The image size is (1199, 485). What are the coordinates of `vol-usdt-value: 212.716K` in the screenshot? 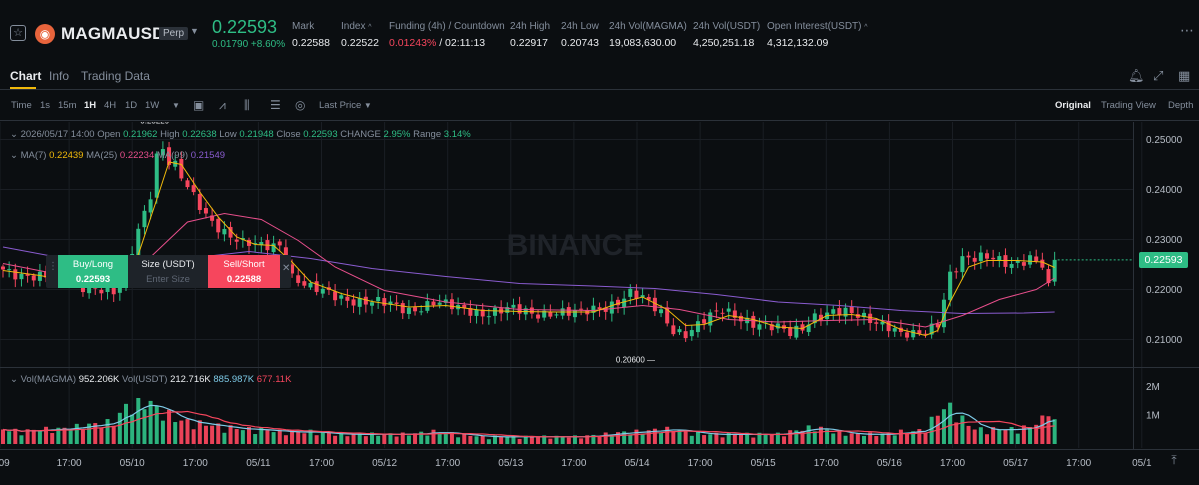 It's located at (190, 379).